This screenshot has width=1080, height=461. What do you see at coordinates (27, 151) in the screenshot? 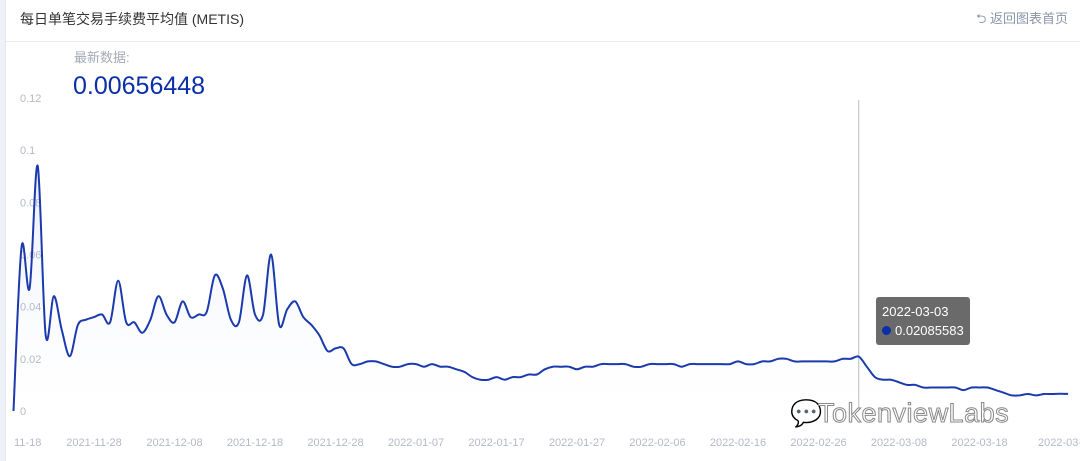
I see `y-tick-label: 0.1` at bounding box center [27, 151].